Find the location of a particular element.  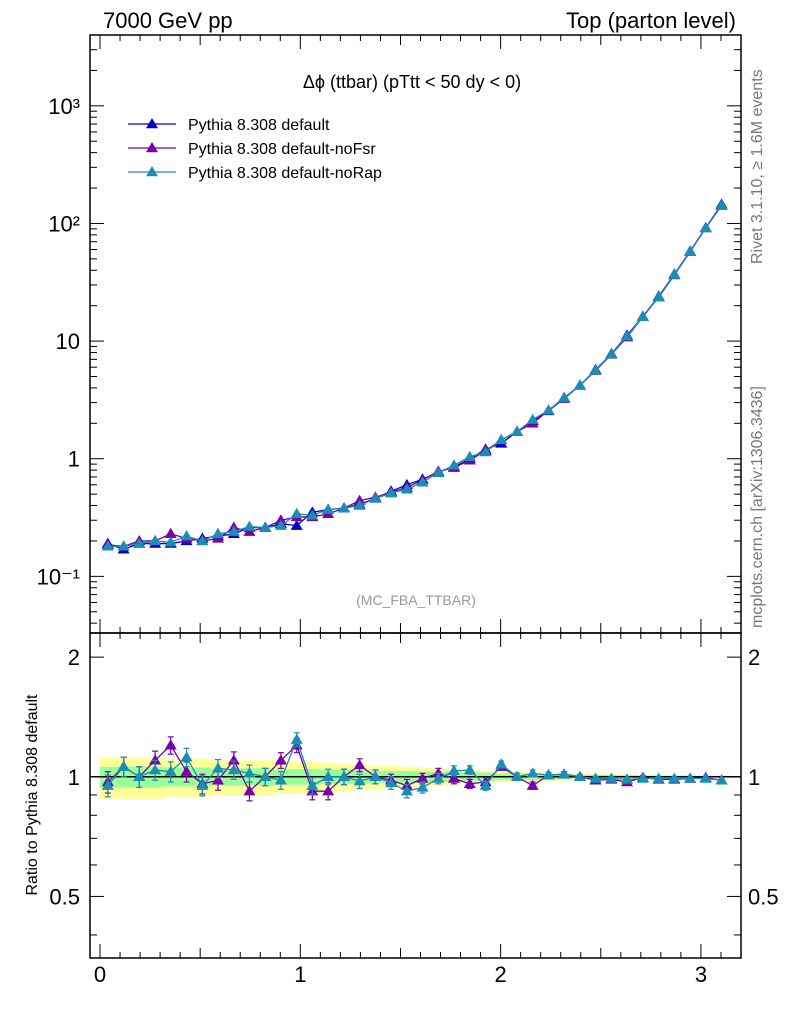

main-ytick-label: 10³ is located at coordinates (64, 106).